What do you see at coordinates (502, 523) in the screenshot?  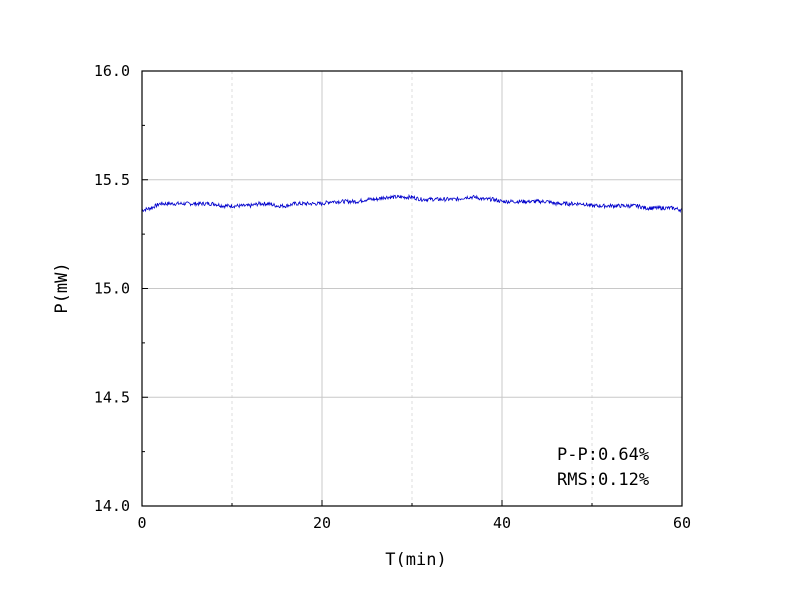 I see `x-tick-label: 40` at bounding box center [502, 523].